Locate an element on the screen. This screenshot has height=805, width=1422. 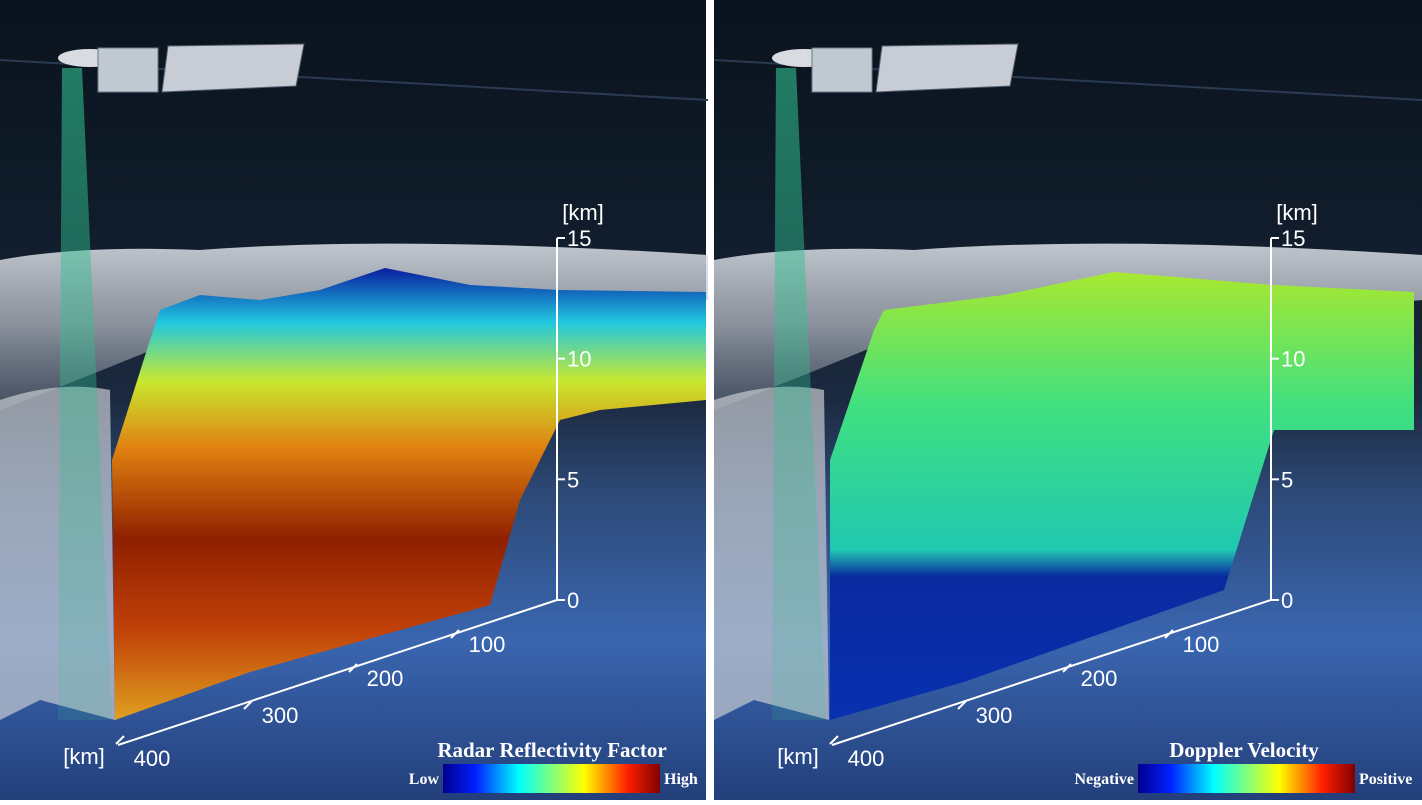
legend-title: Doppler Velocity is located at coordinates (1244, 750).